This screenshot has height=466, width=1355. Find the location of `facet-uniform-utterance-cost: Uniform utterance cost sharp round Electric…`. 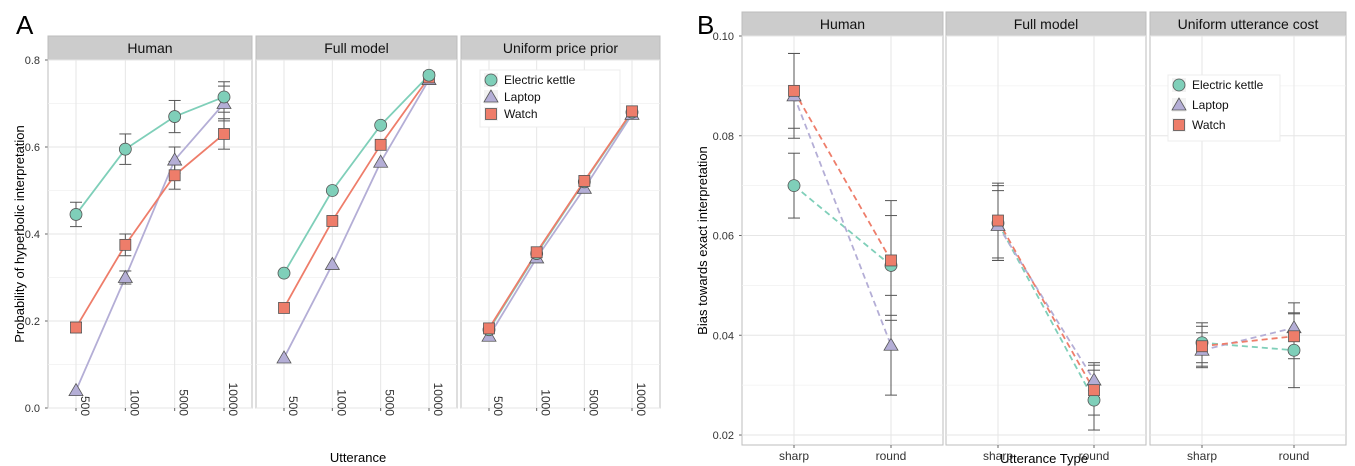

facet-uniform-utterance-cost: Uniform utterance cost sharp round Electric… is located at coordinates (1248, 237).